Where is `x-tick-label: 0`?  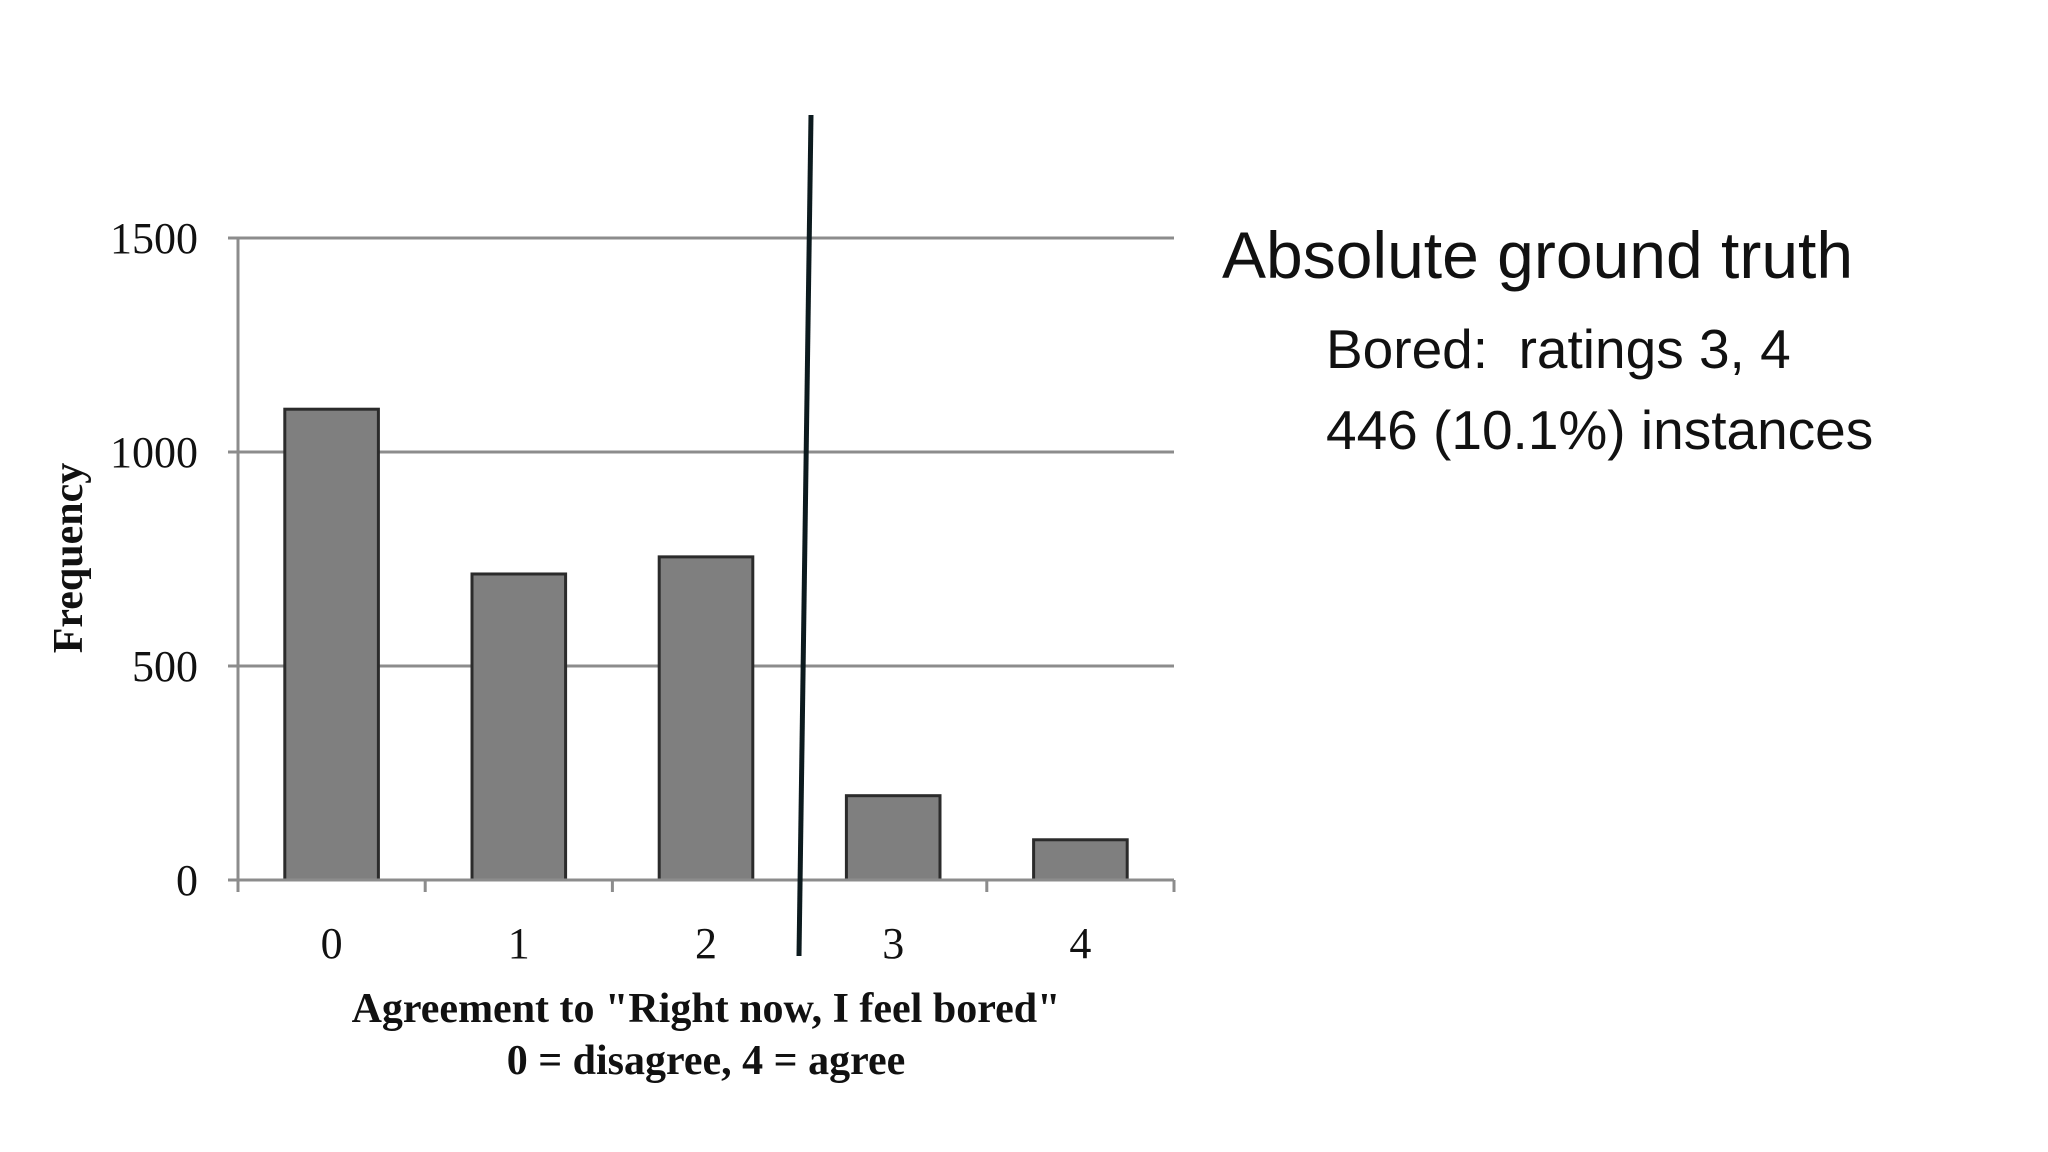 x-tick-label: 0 is located at coordinates (332, 943).